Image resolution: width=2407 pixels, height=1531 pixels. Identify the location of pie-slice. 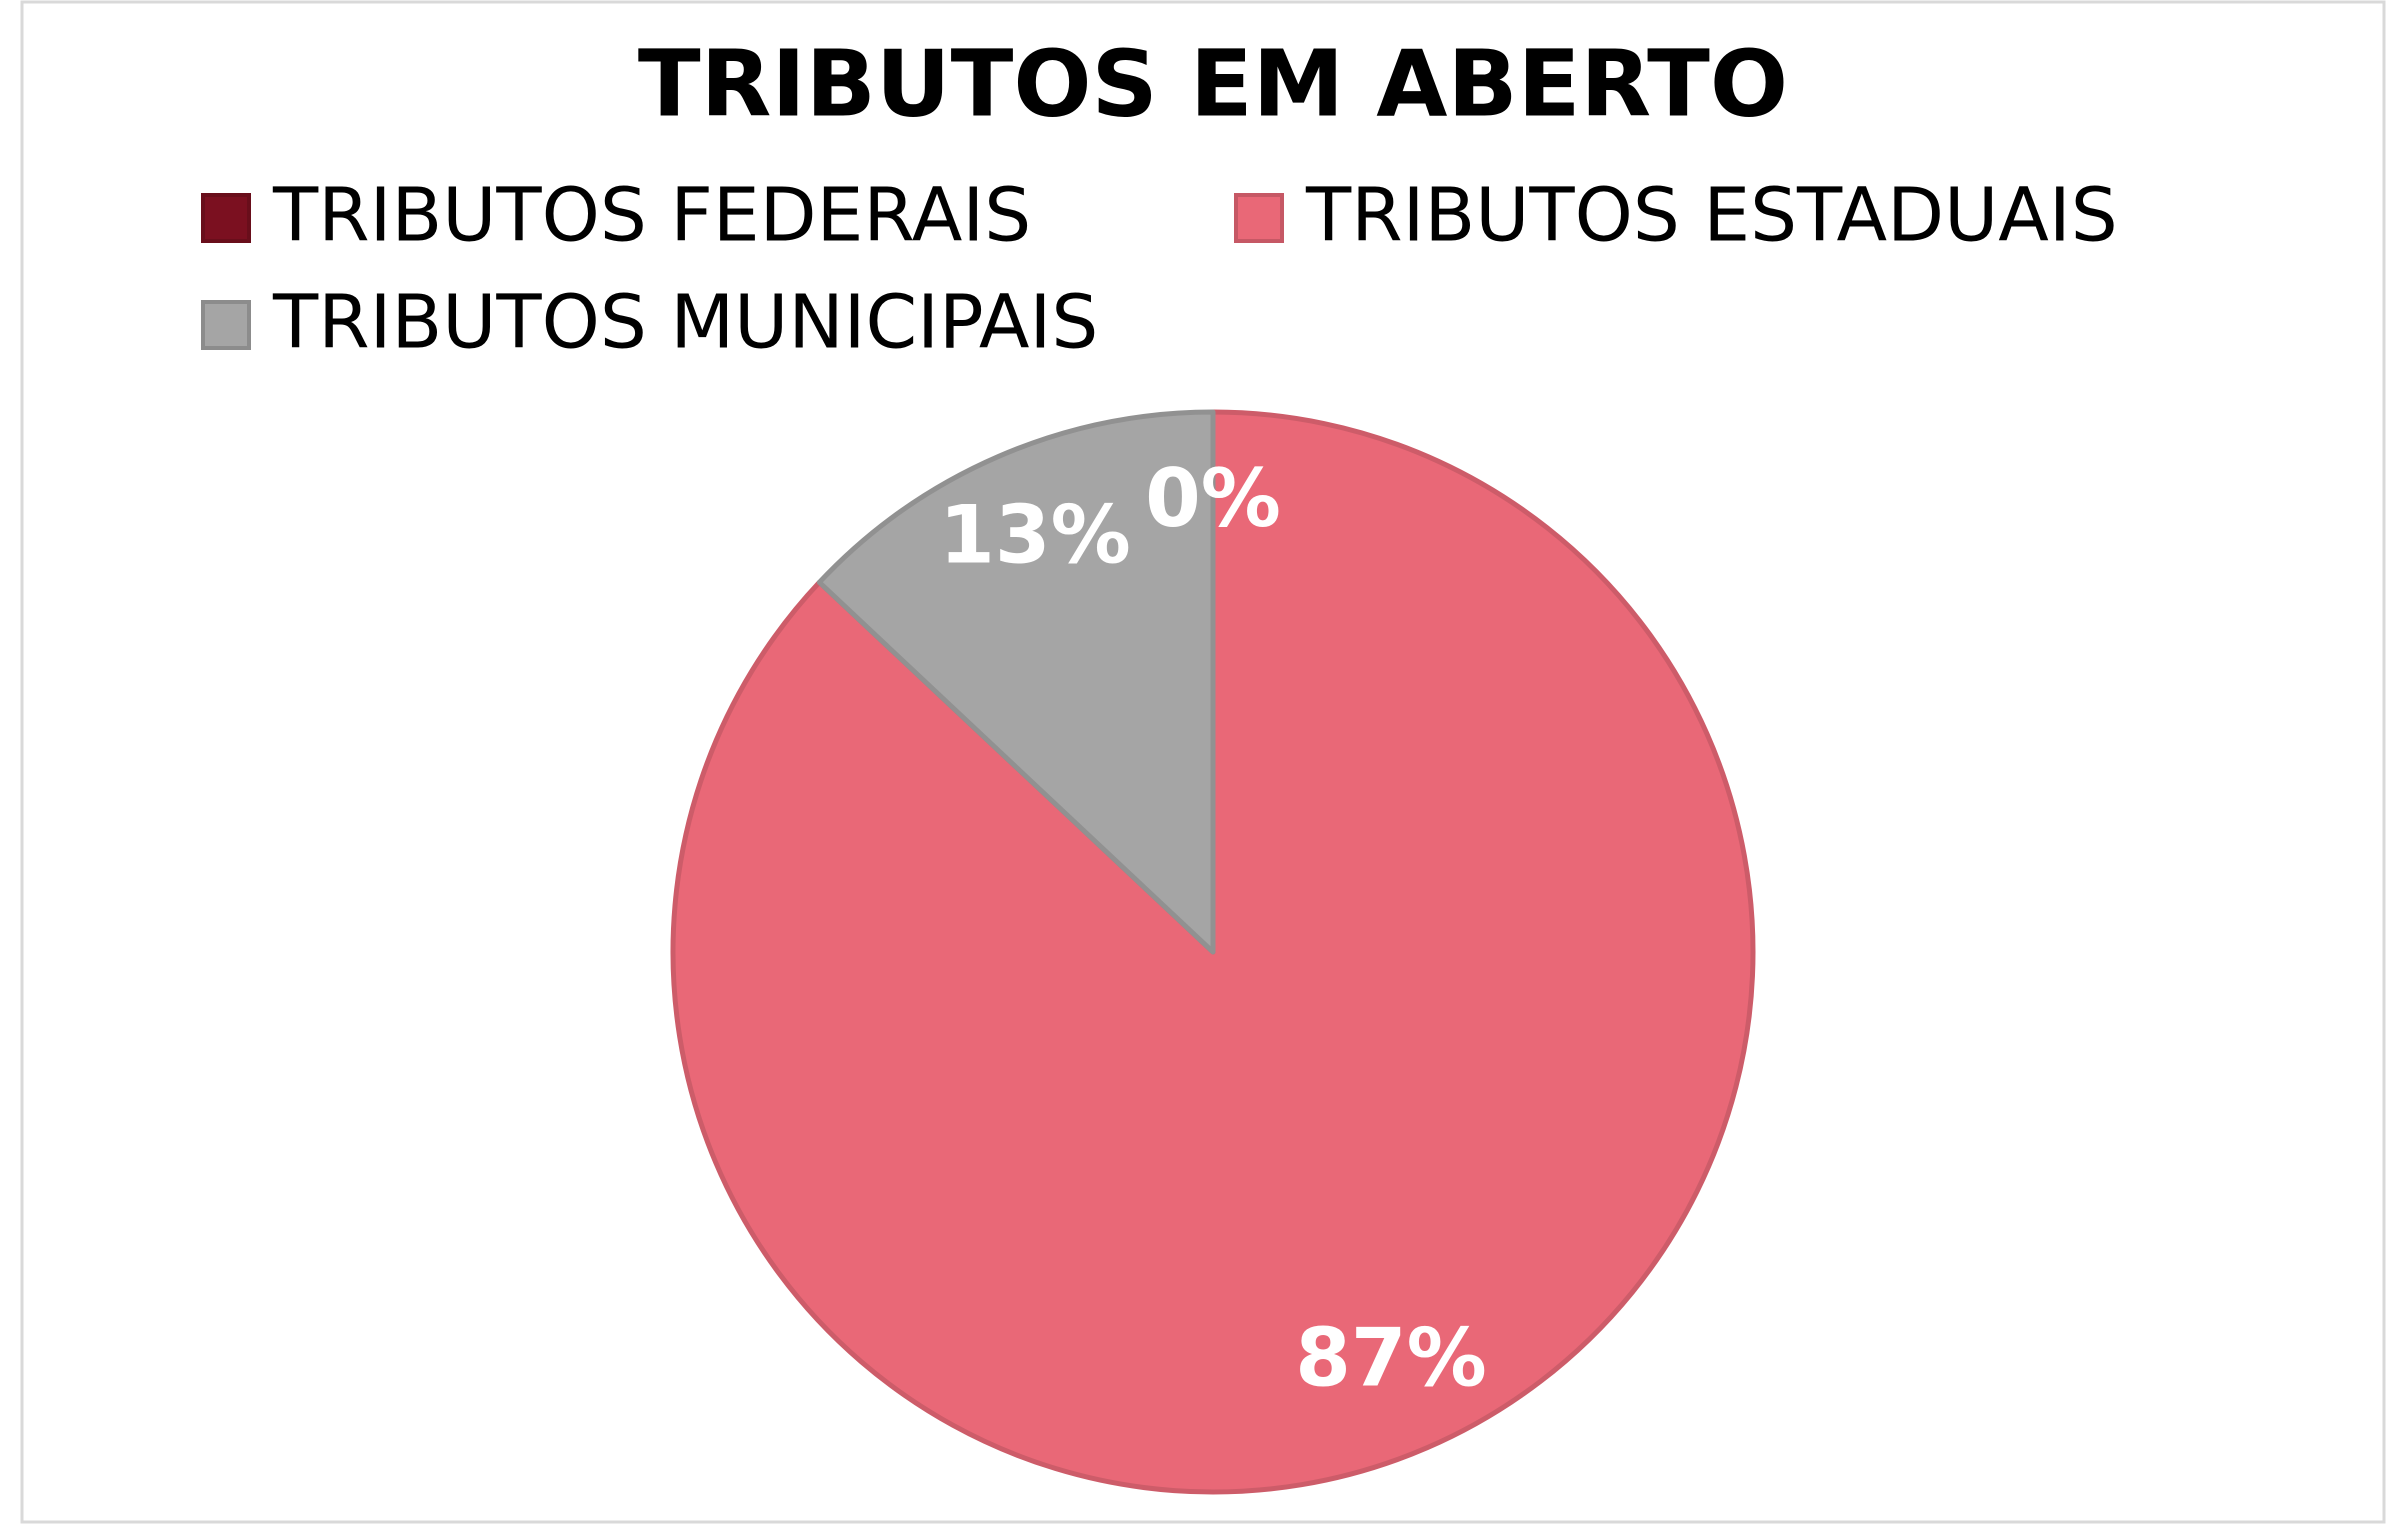
(1016, 682).